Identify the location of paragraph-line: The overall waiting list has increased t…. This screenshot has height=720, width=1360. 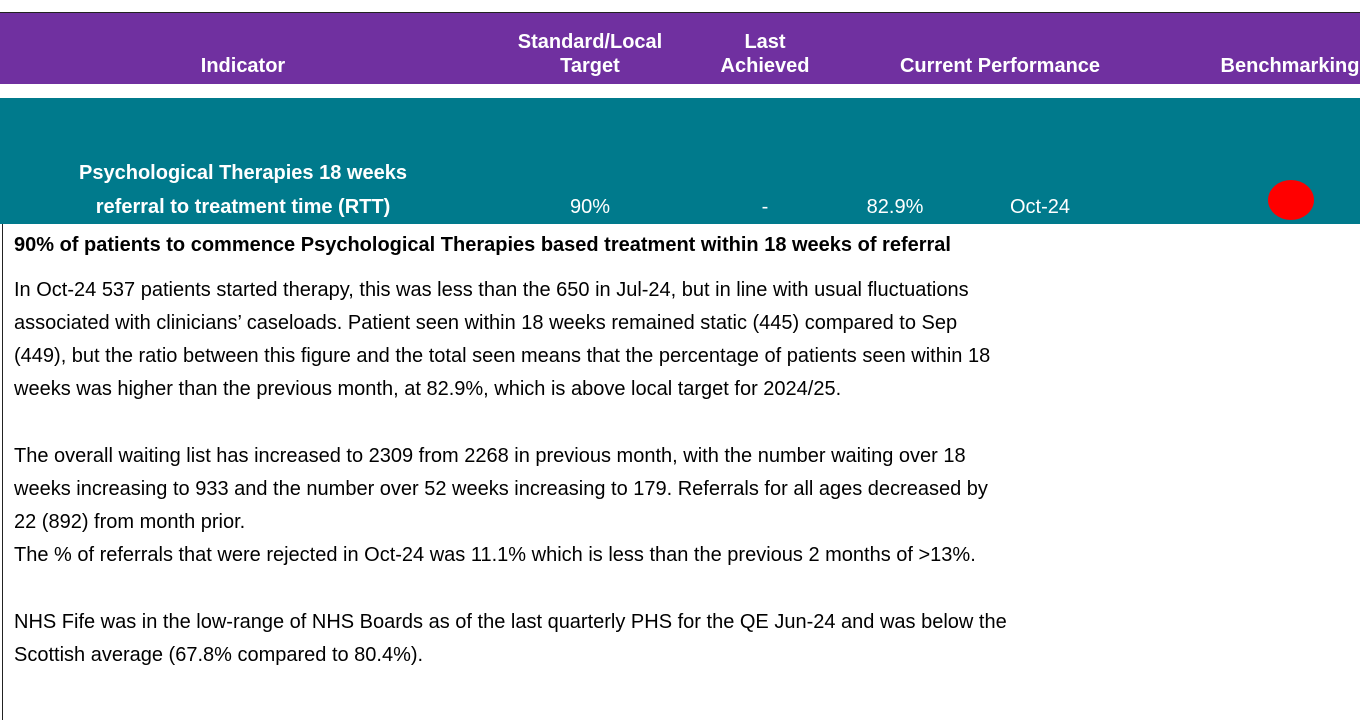
(490, 456).